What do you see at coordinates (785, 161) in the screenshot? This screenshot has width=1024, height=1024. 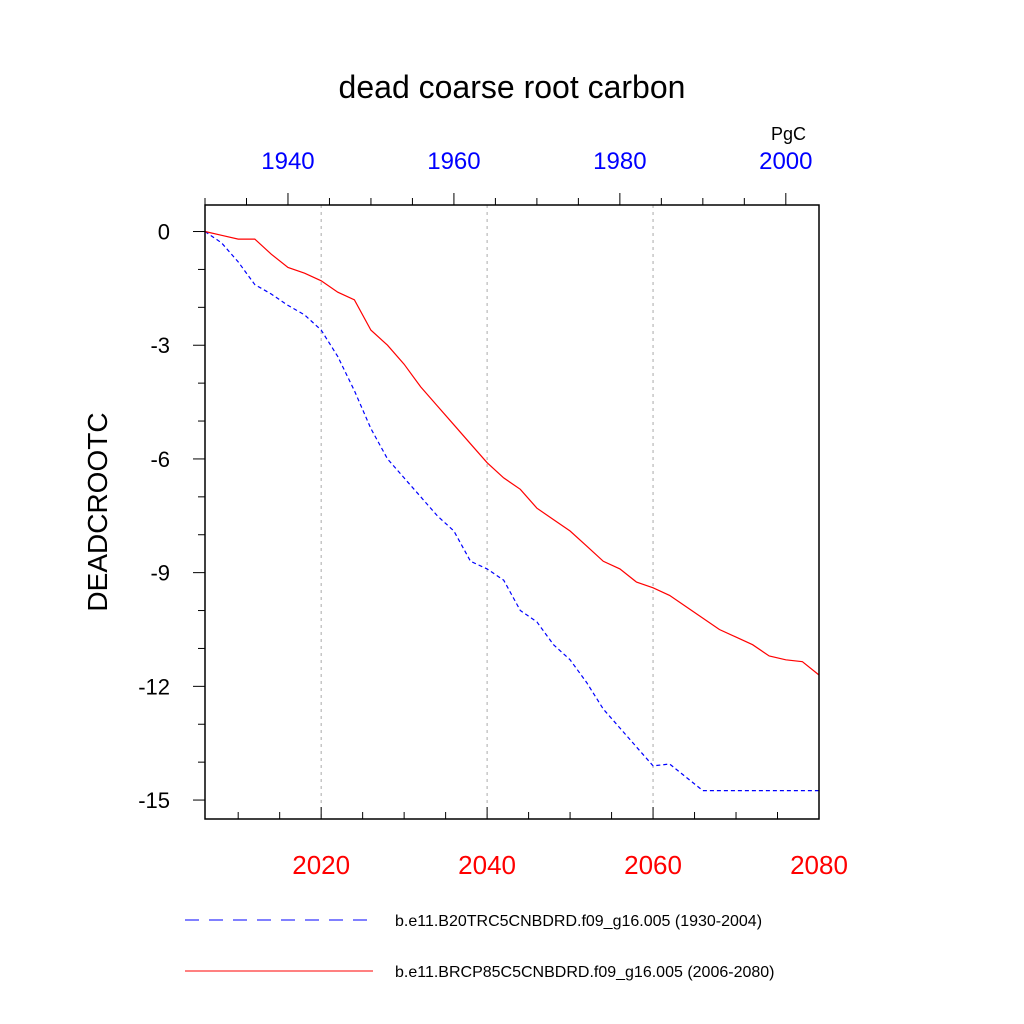 I see `x-top-tick-label: 2000` at bounding box center [785, 161].